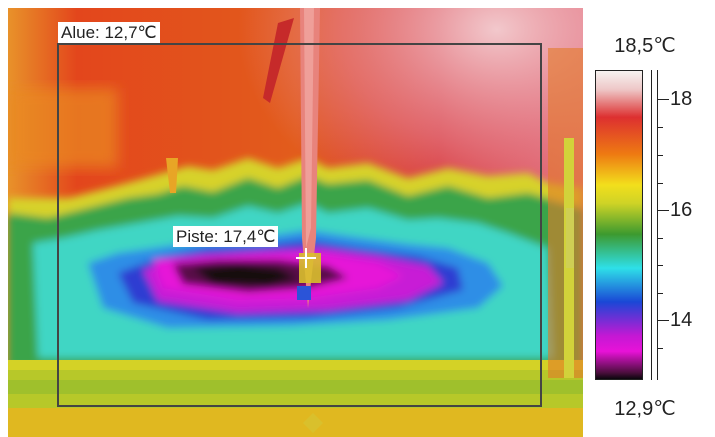  What do you see at coordinates (681, 210) in the screenshot?
I see `scale-tick-label: 16` at bounding box center [681, 210].